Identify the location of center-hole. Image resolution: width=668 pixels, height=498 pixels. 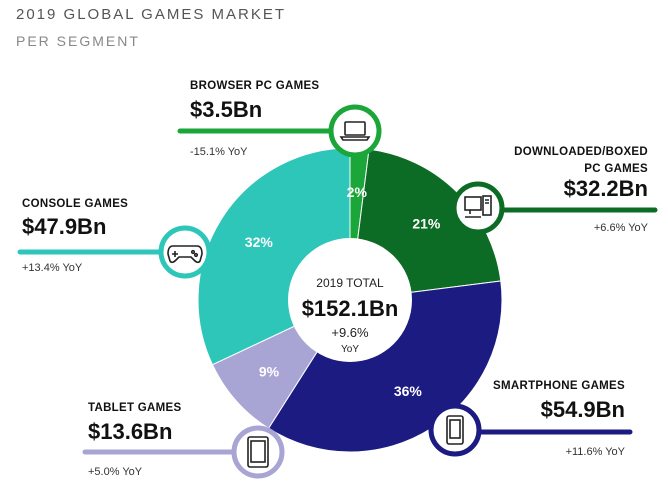
(350, 300).